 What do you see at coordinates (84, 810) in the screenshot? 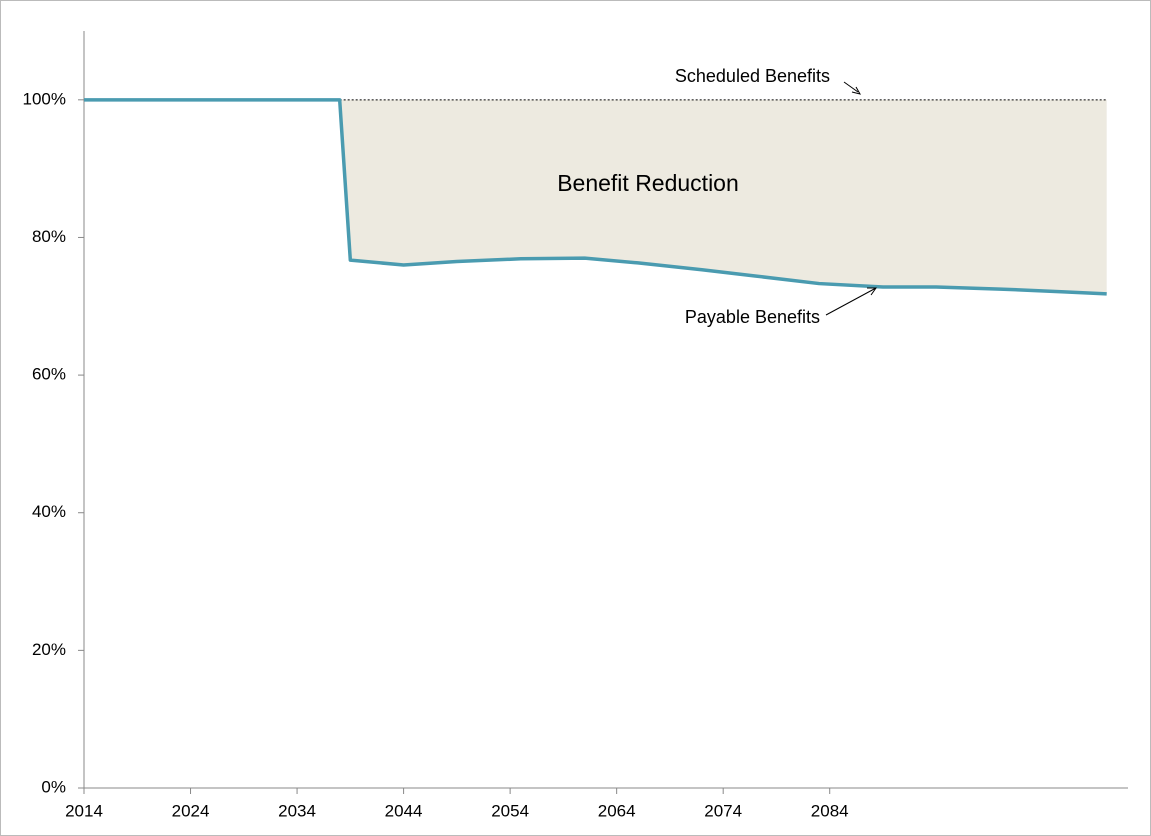
I see `x-tick-label: 2014` at bounding box center [84, 810].